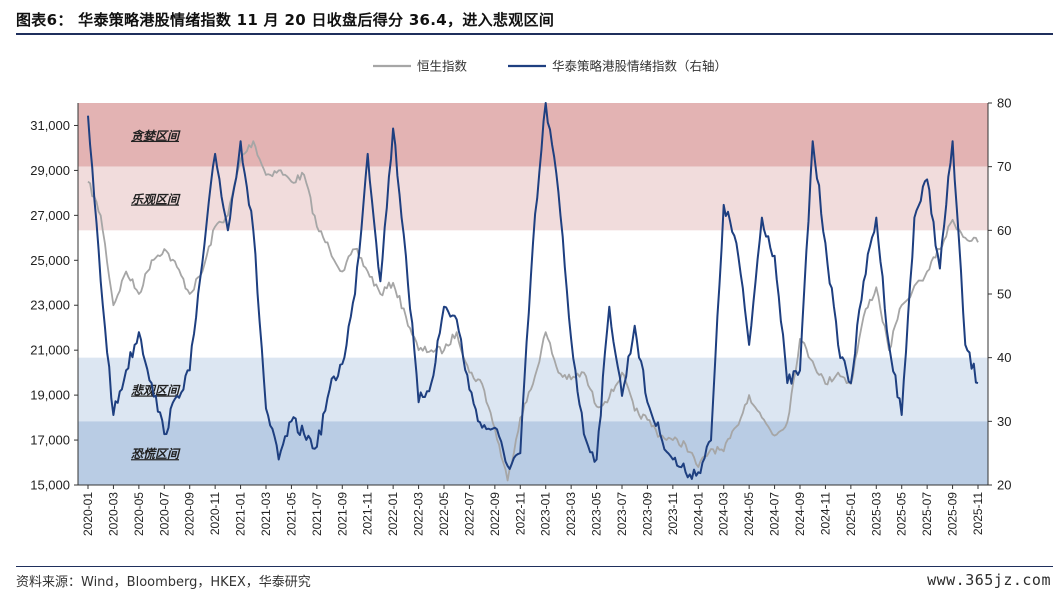  I want to click on x-tick-label: 2025-01, so click(851, 514).